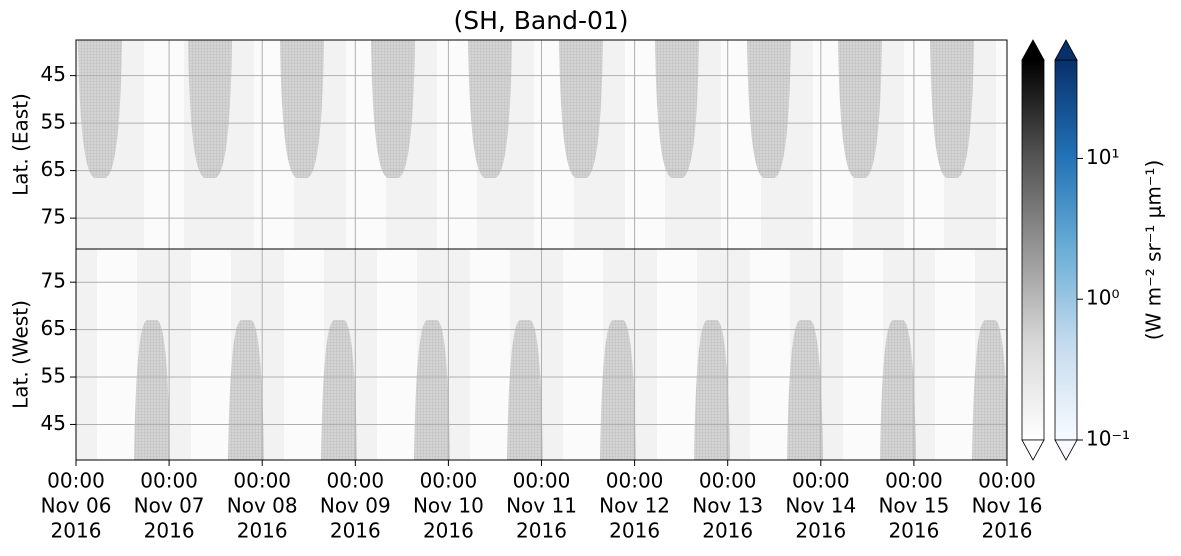 The image size is (1181, 556). What do you see at coordinates (21, 354) in the screenshot?
I see `y-axis-label: Lat. (West)` at bounding box center [21, 354].